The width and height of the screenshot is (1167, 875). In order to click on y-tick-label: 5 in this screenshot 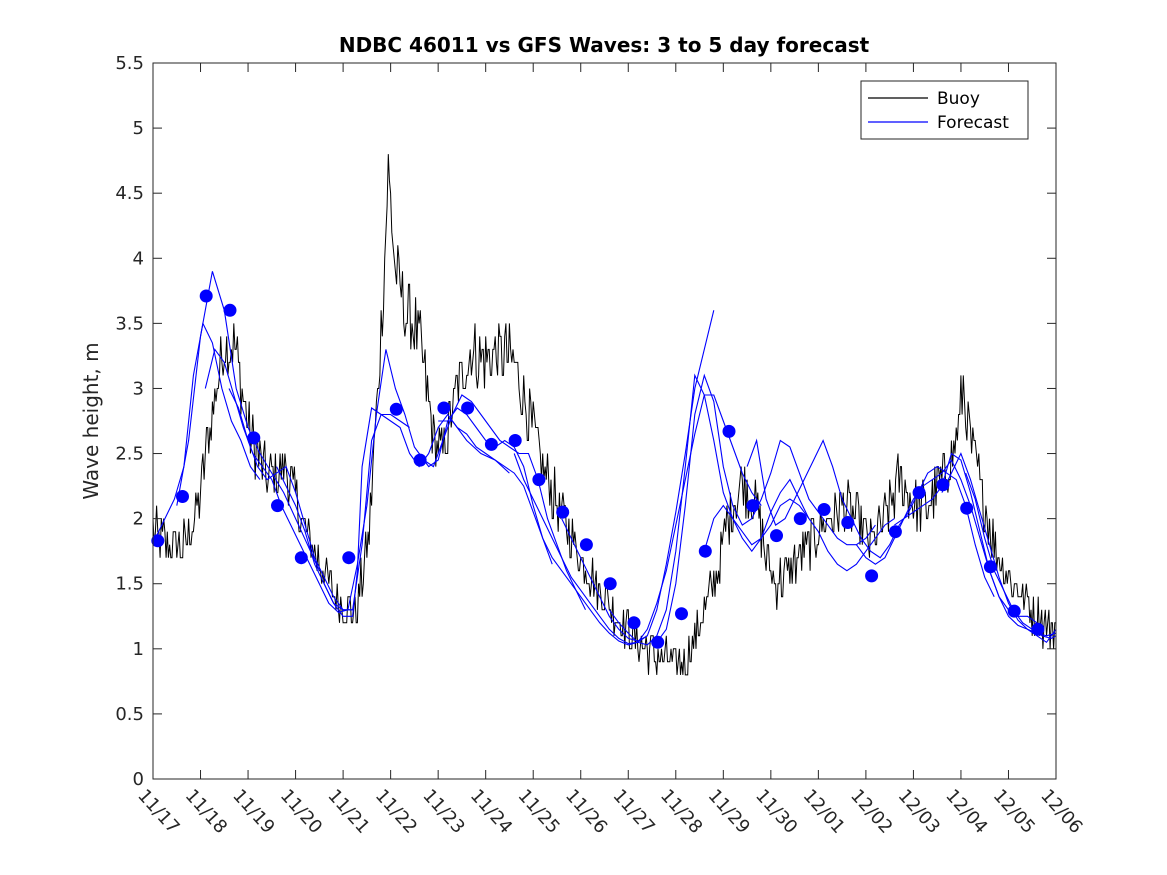, I will do `click(138, 128)`.